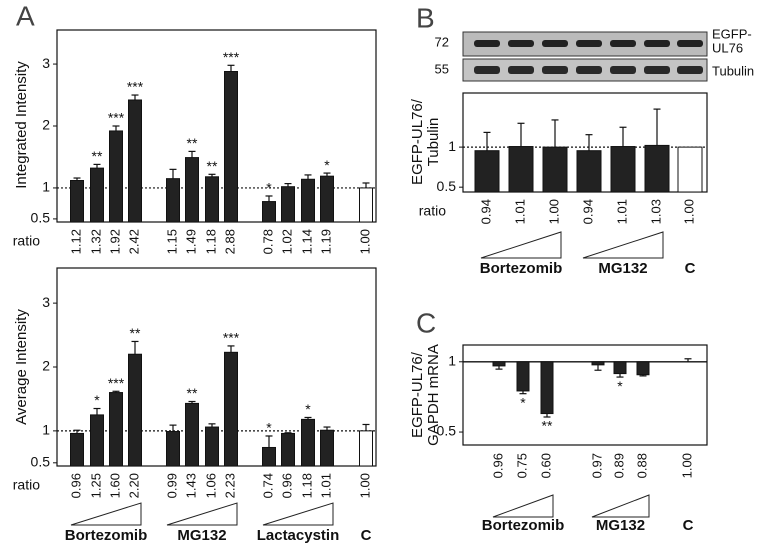 The height and width of the screenshot is (550, 761). I want to click on y-tick-label: 2, so click(46, 366).